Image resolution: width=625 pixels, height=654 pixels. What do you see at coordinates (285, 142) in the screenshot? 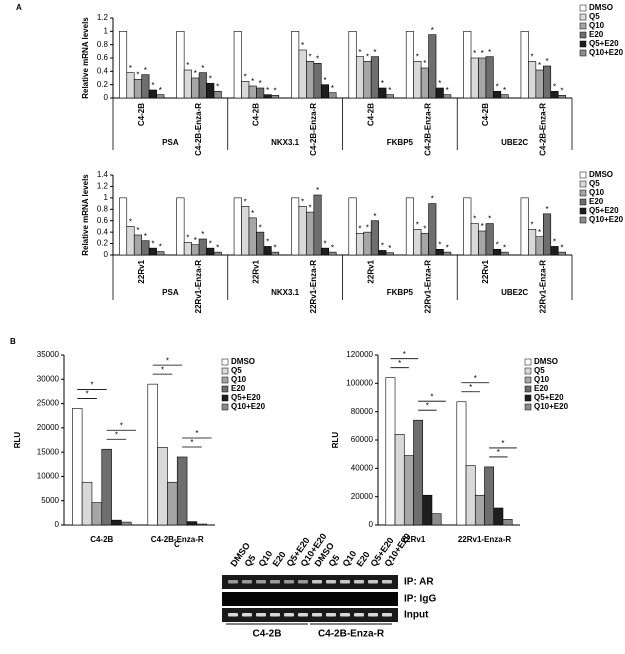
I see `group-label: NKX3.1` at bounding box center [285, 142].